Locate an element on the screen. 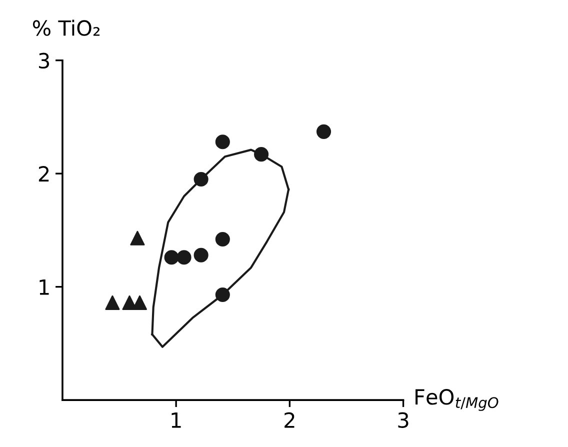 The height and width of the screenshot is (447, 568). x-tick-label: 1 is located at coordinates (176, 420).